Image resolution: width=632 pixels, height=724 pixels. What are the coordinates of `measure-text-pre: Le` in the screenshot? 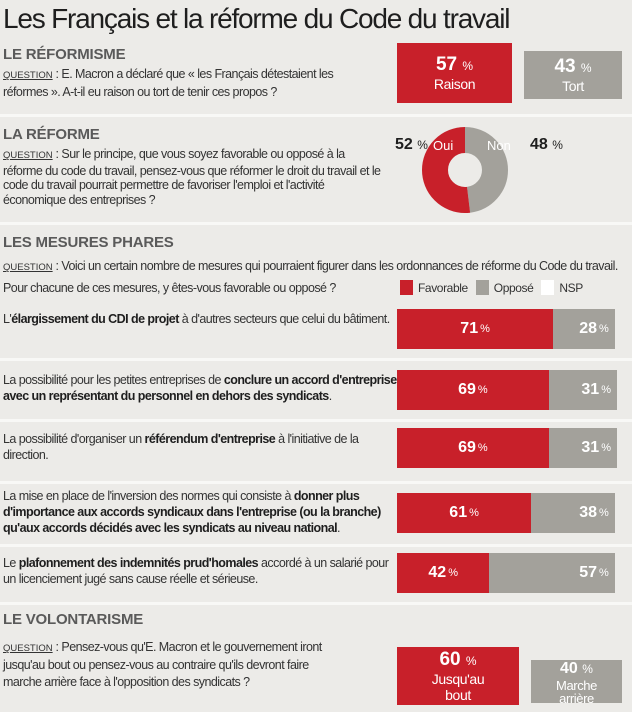 It's located at (11, 563).